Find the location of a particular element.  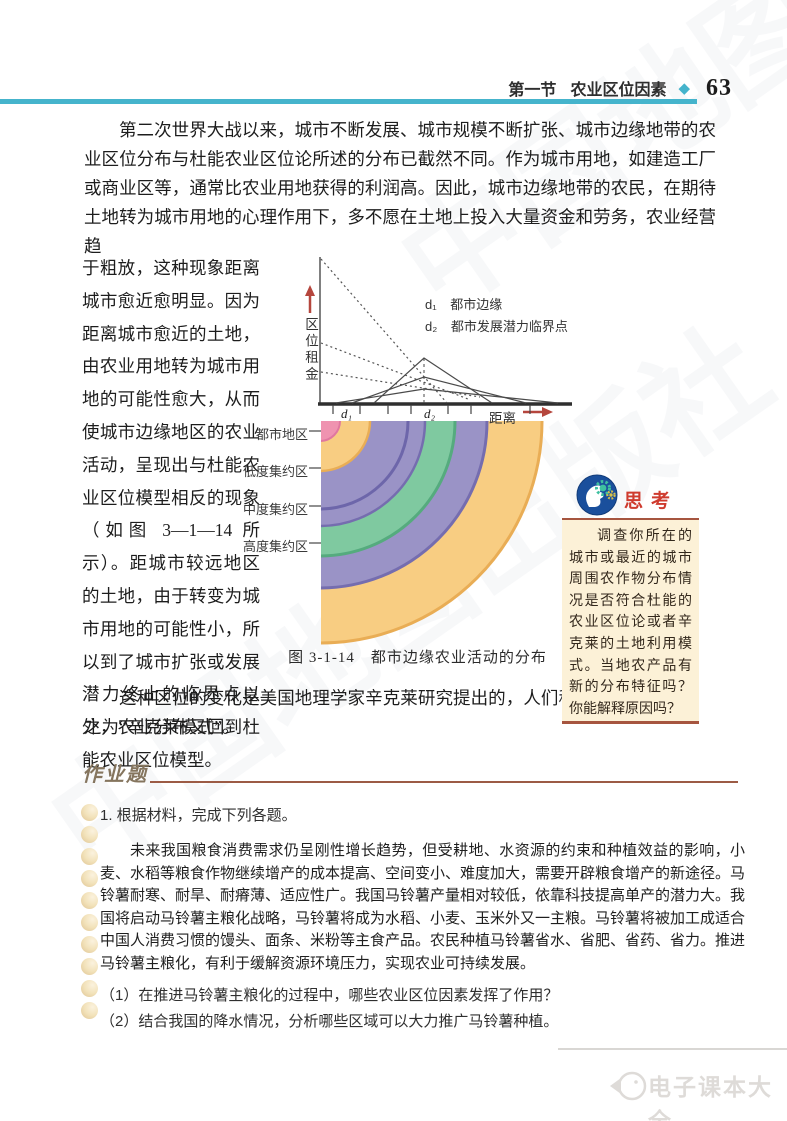

zone-label-urban: 都市地区 is located at coordinates (281, 434).